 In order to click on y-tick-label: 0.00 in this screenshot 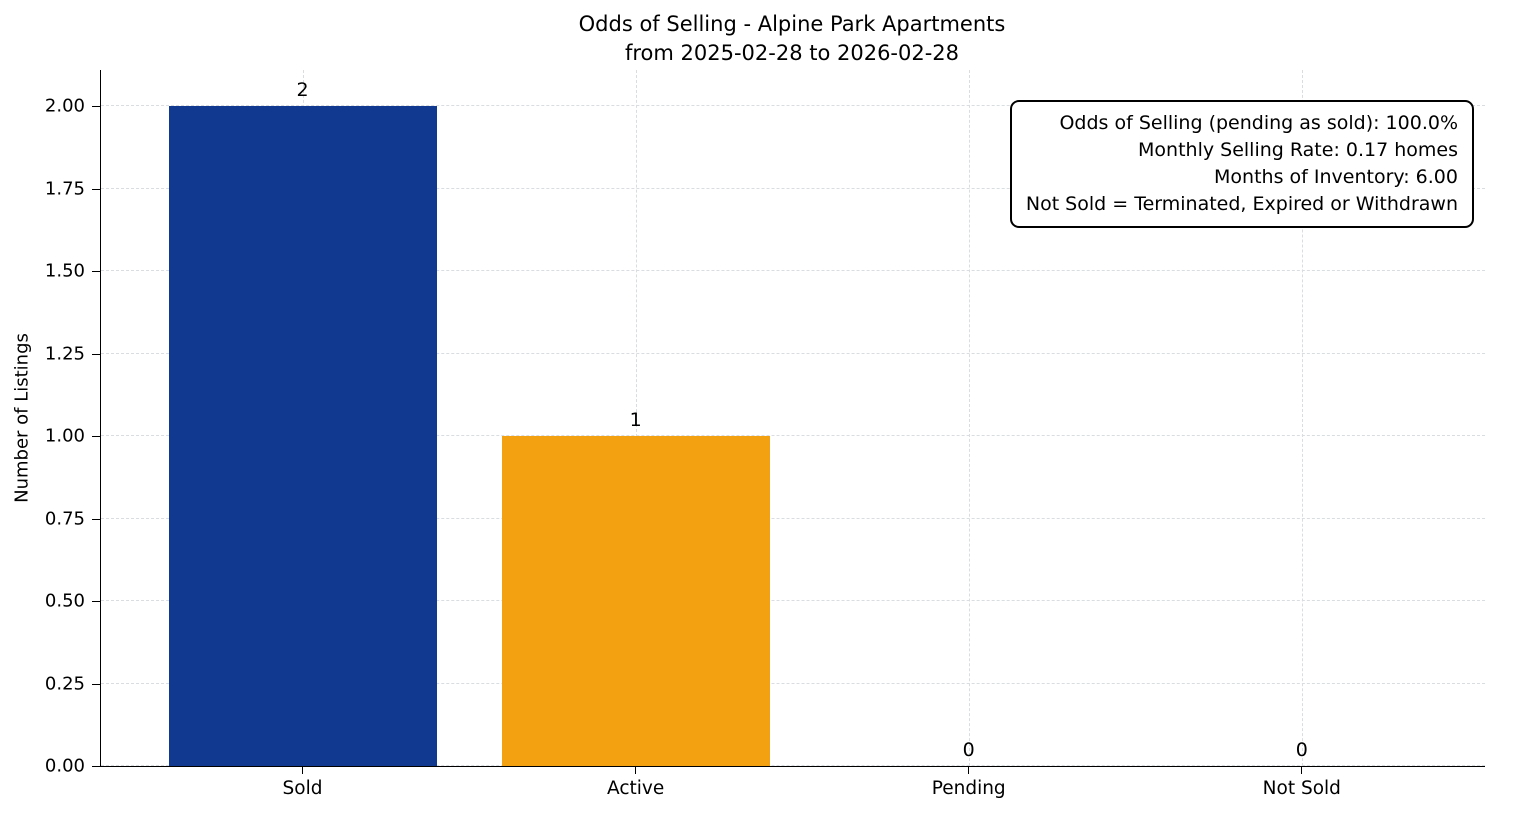, I will do `click(64, 766)`.